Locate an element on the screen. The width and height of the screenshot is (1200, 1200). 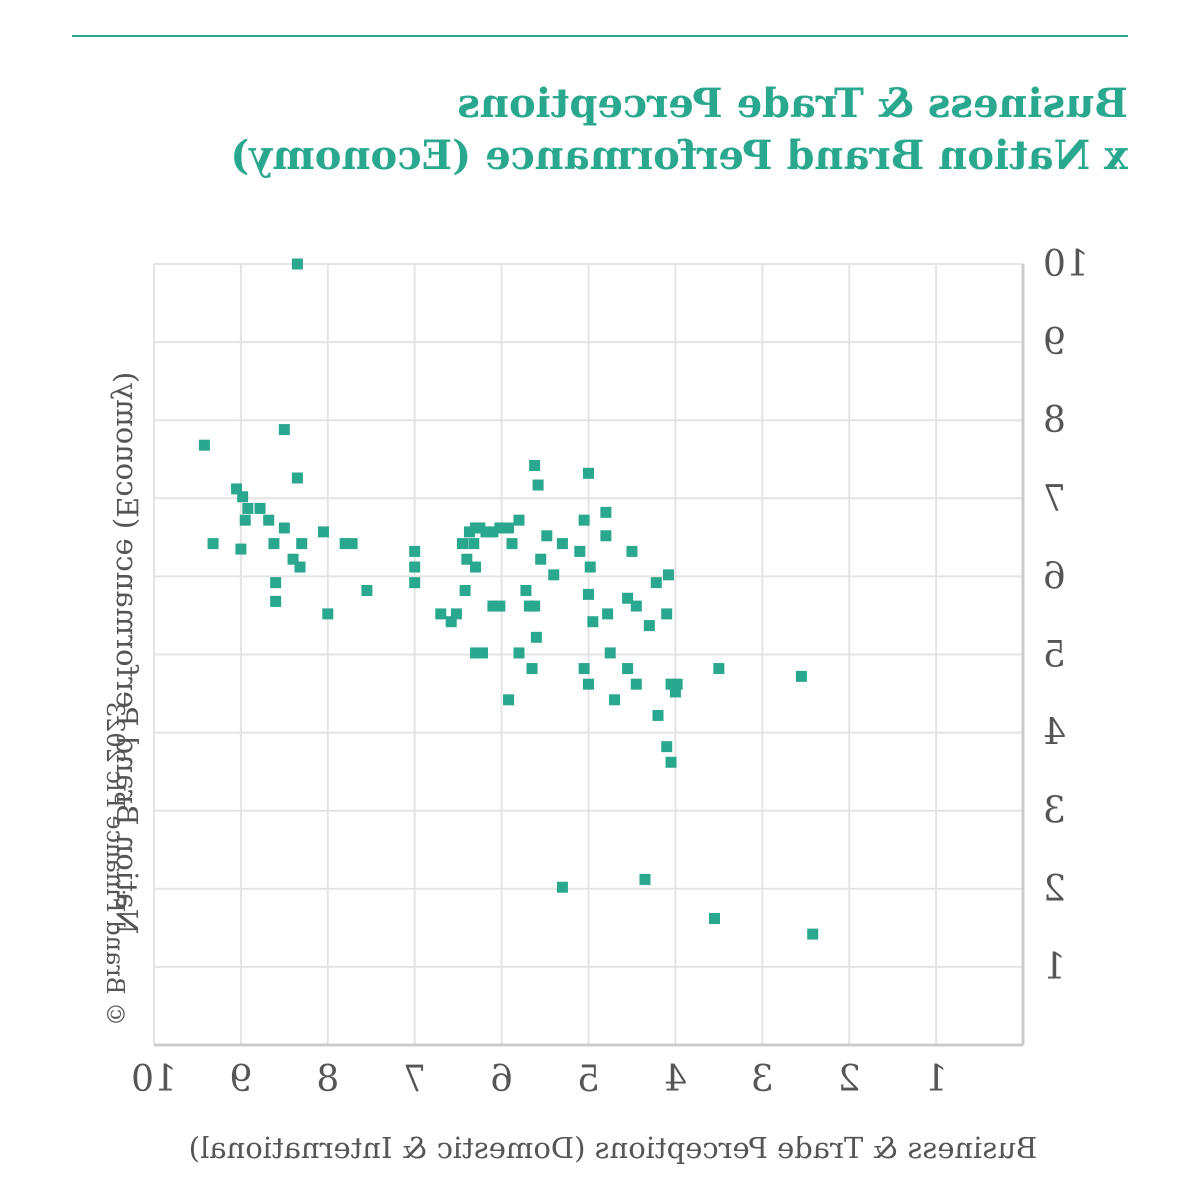
x-tick-label: 4 is located at coordinates (675, 1079).